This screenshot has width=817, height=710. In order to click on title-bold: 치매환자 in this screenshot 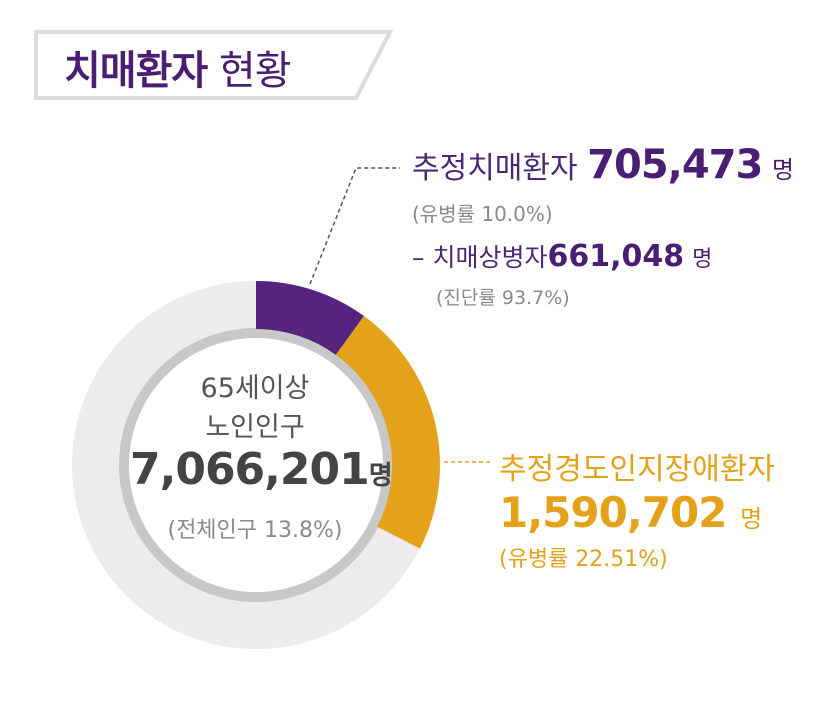, I will do `click(136, 71)`.